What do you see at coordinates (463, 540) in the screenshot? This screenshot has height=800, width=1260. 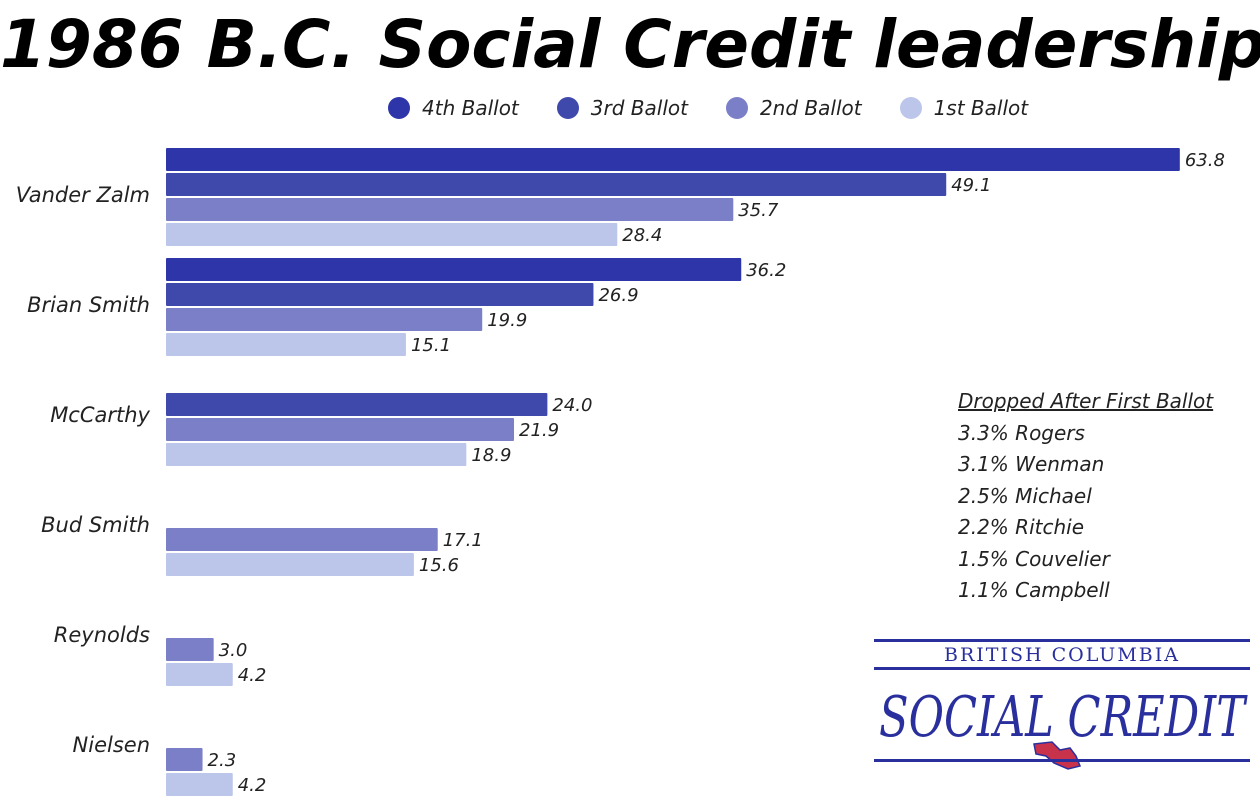 I see `data-label: 17.1` at bounding box center [463, 540].